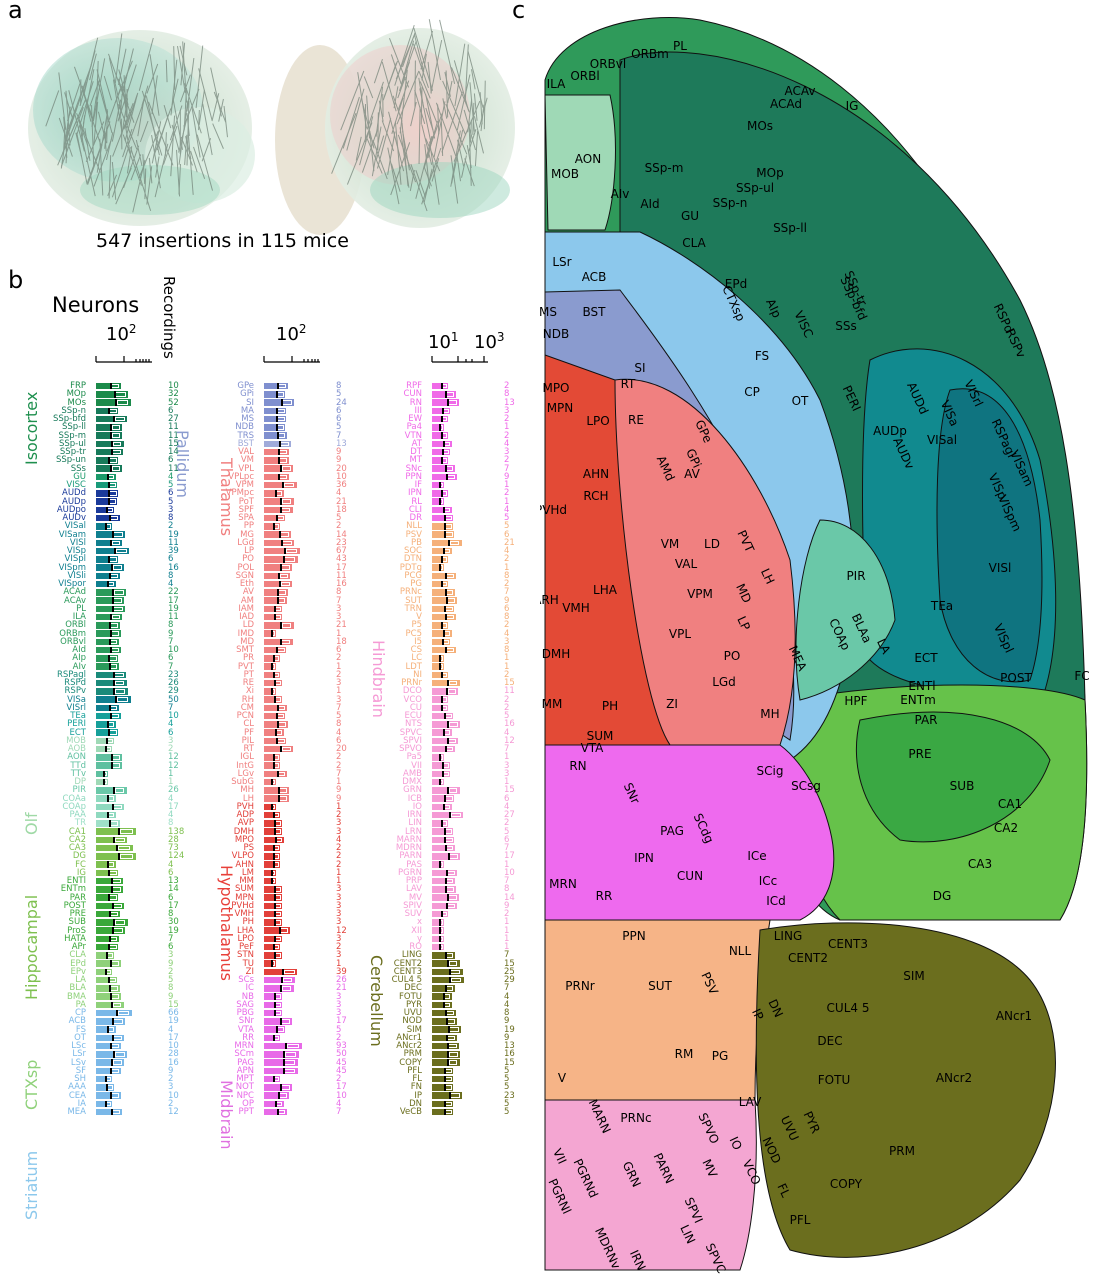 This screenshot has height=1284, width=1097. I want to click on flatmap-region-label: SI, so click(639, 368).